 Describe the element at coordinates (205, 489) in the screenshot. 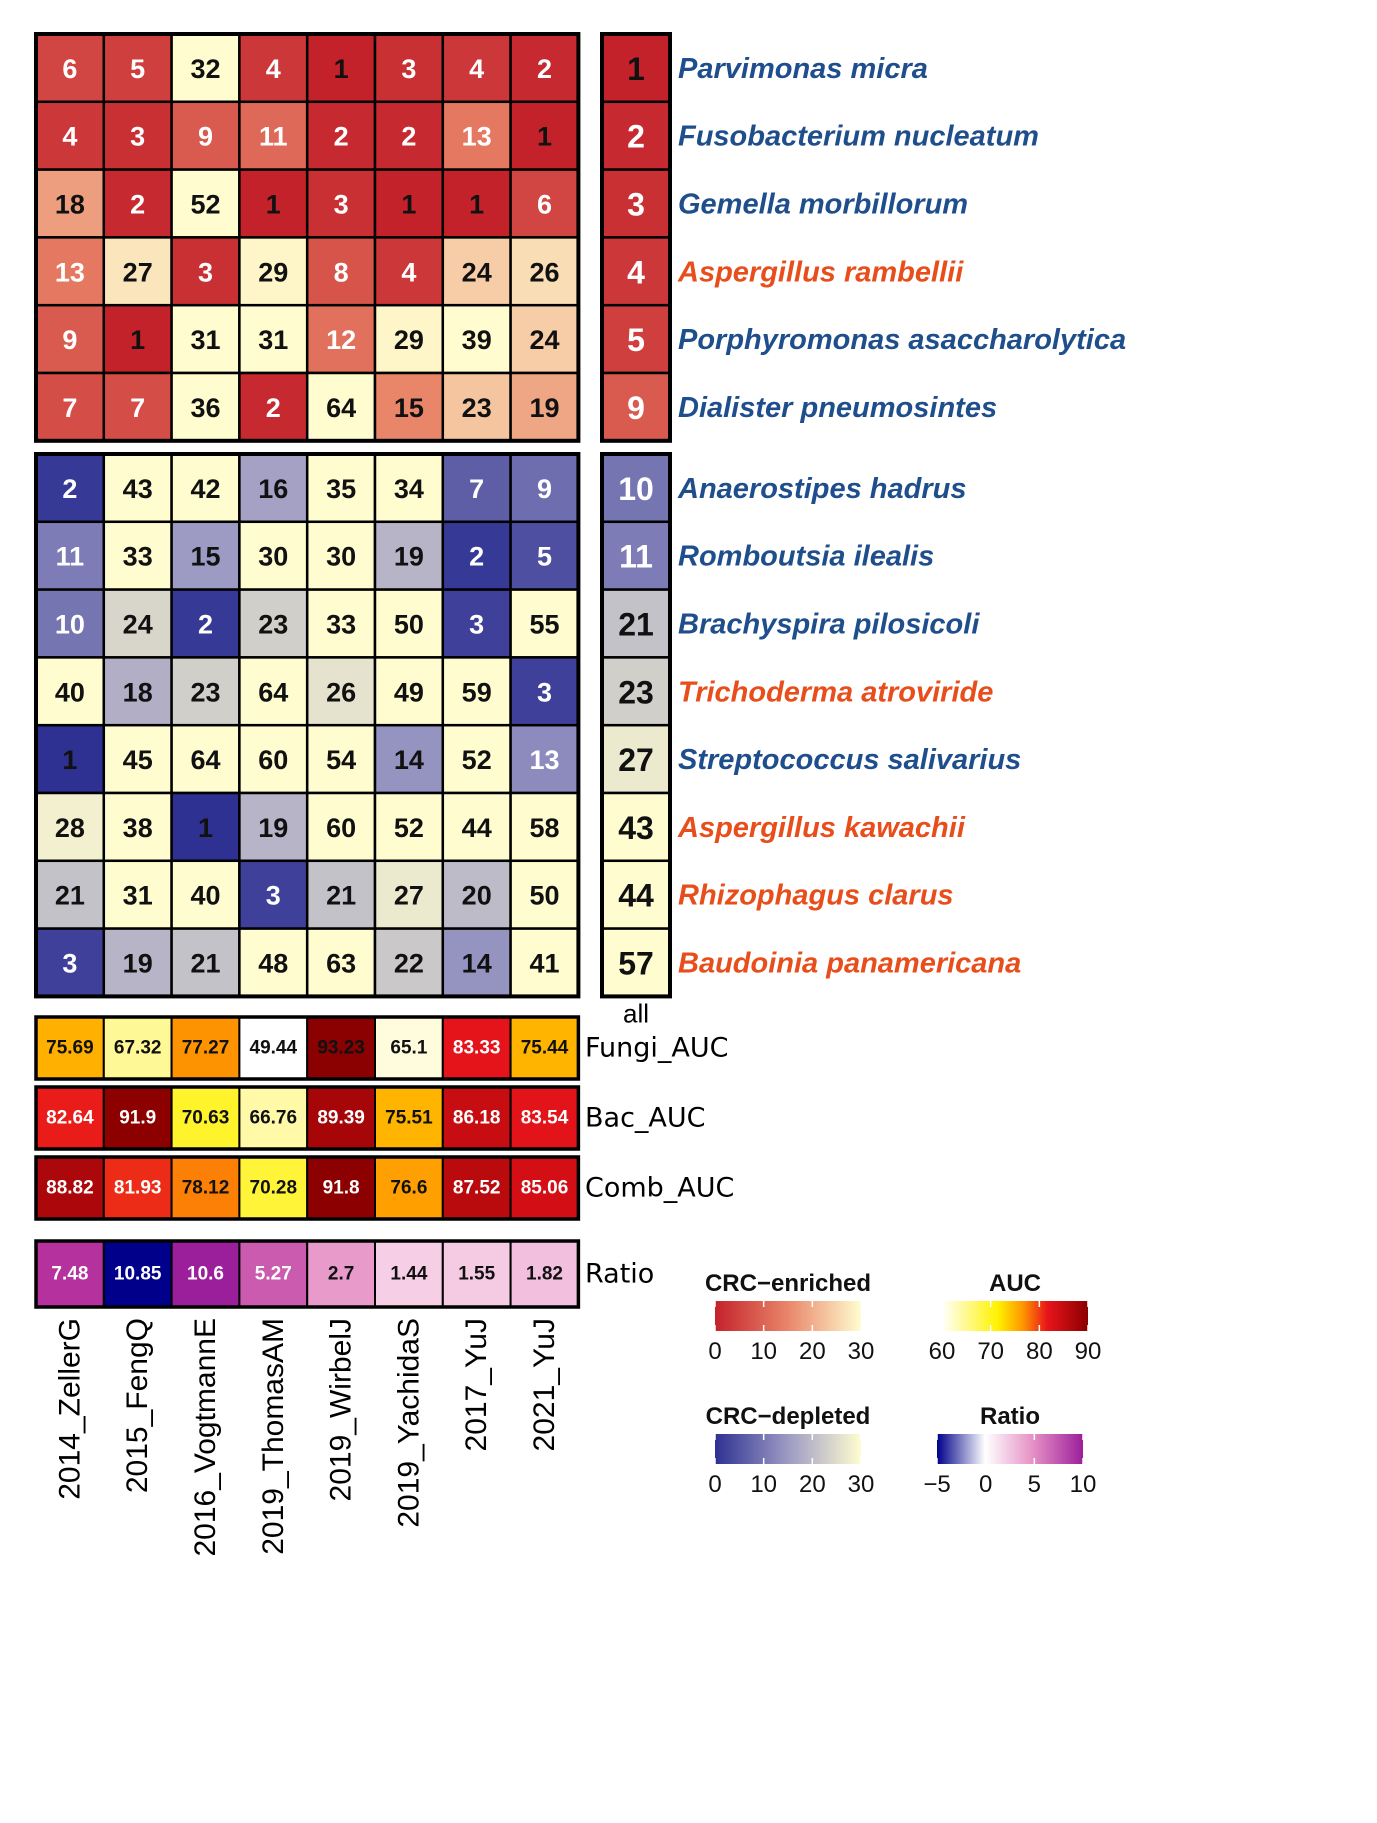

I see `cell-value: 42` at that location.